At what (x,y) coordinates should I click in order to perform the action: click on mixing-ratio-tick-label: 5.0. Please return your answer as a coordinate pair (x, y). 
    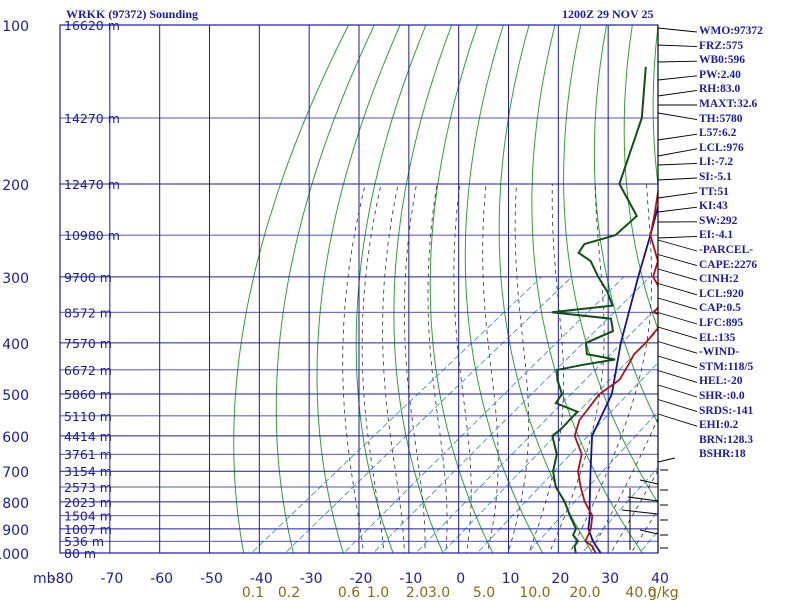
    Looking at the image, I should click on (484, 592).